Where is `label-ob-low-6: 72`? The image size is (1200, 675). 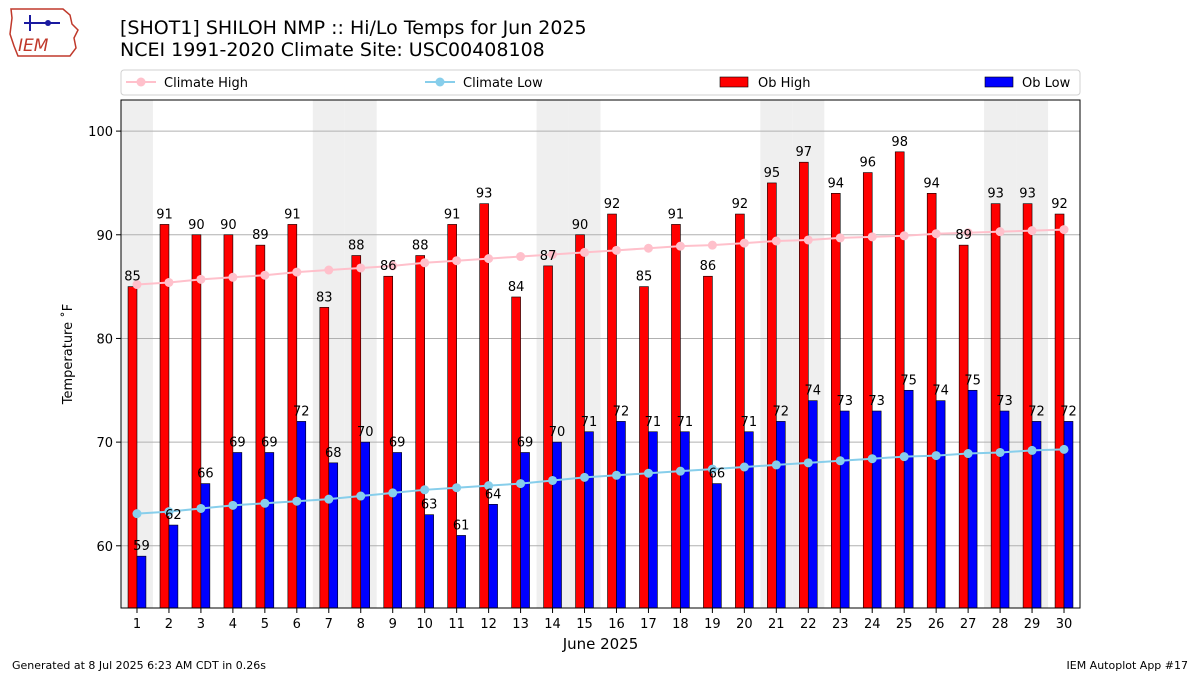
label-ob-low-6: 72 is located at coordinates (301, 411).